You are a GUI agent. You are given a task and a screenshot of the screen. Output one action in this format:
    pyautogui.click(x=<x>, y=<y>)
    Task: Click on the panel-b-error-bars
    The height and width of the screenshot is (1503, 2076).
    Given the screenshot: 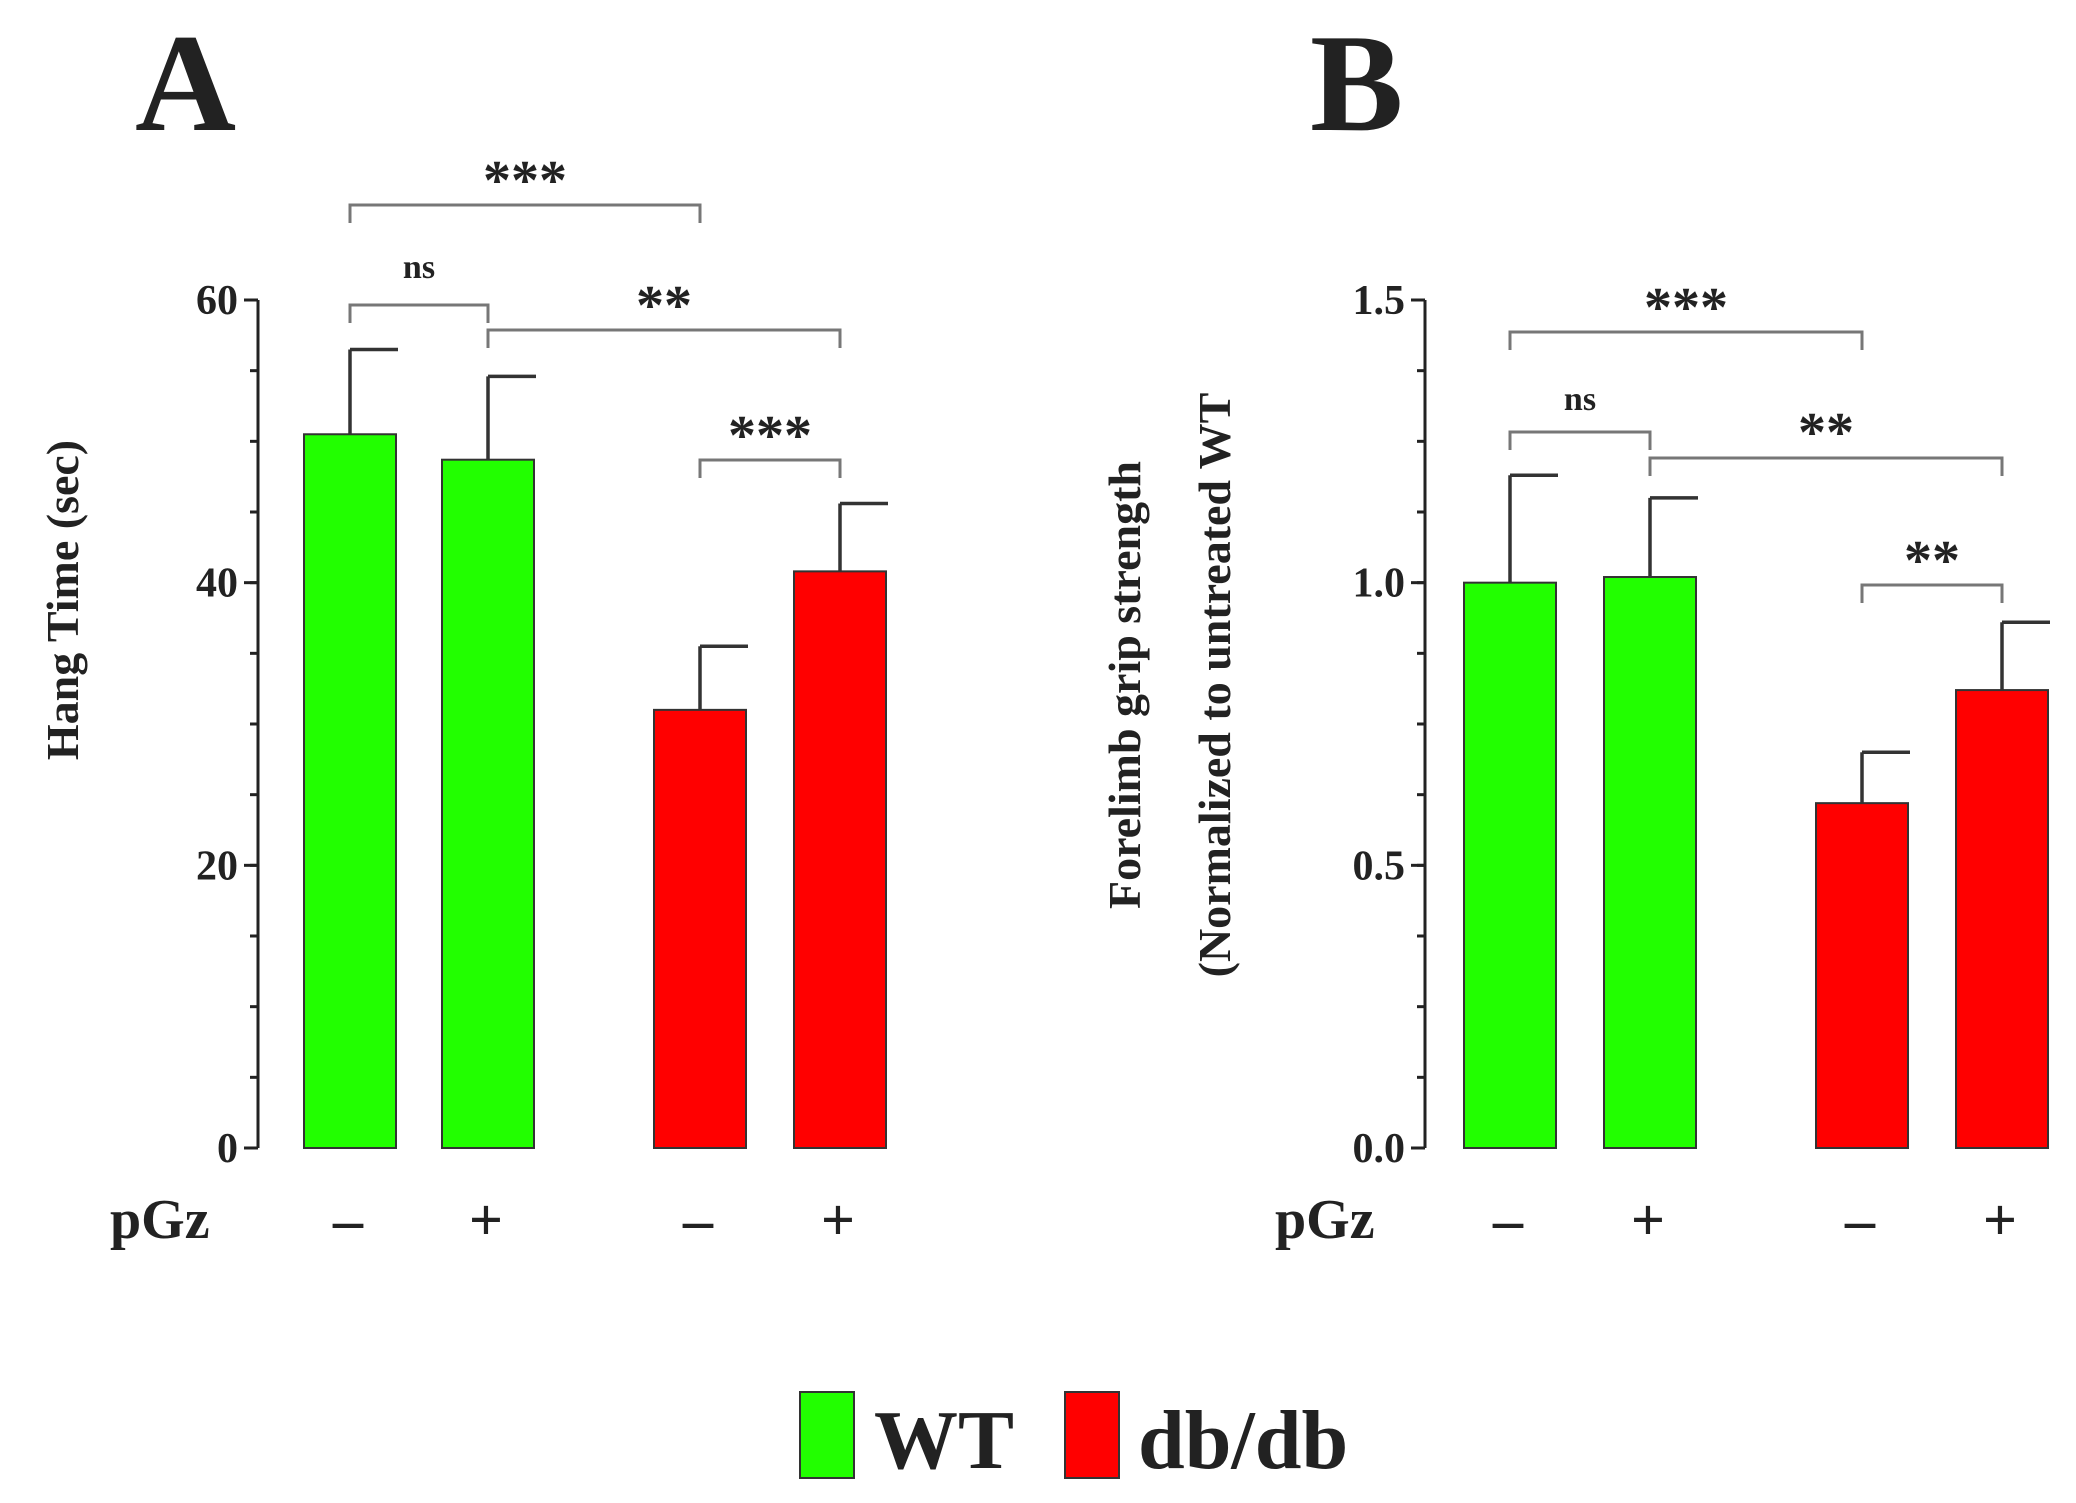 What is the action you would take?
    pyautogui.click(x=1779, y=638)
    